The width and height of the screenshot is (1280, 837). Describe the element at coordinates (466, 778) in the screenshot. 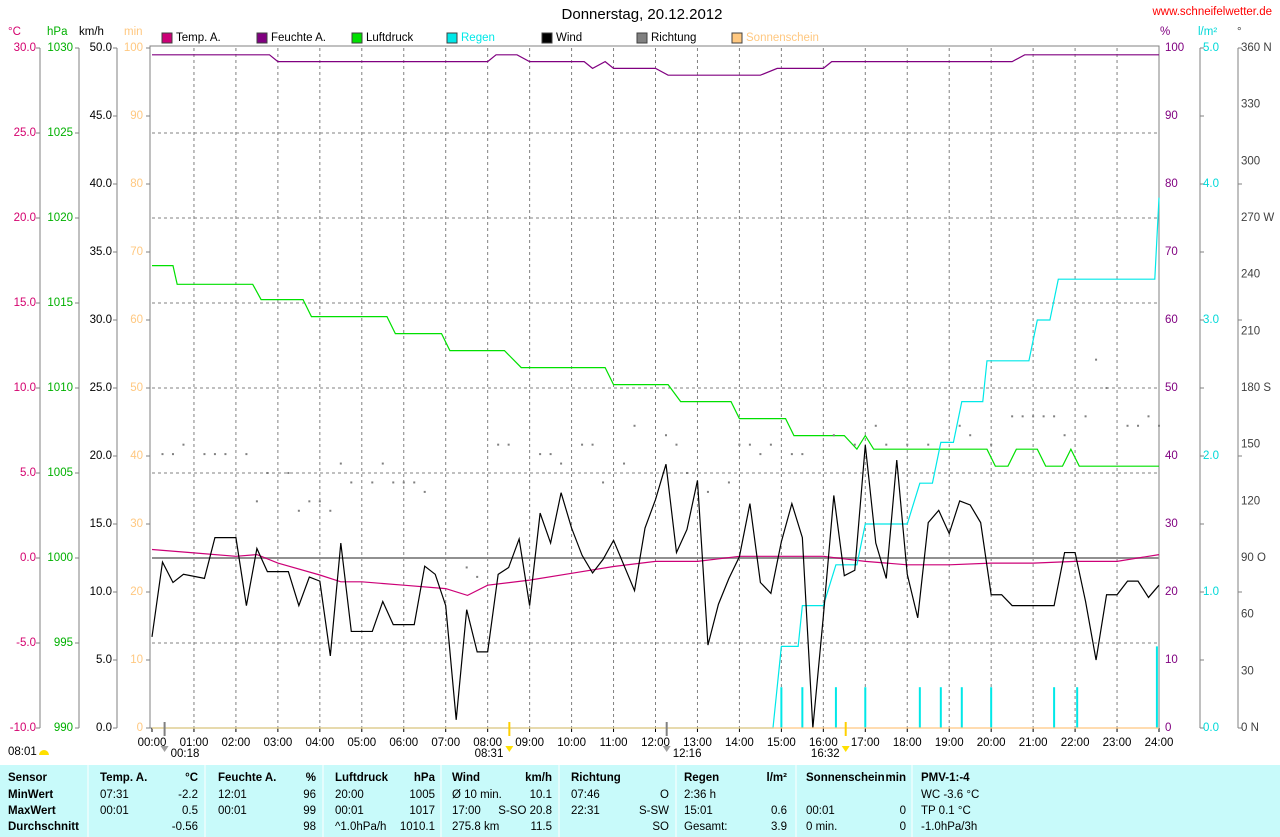

I see `table-header: Wind` at that location.